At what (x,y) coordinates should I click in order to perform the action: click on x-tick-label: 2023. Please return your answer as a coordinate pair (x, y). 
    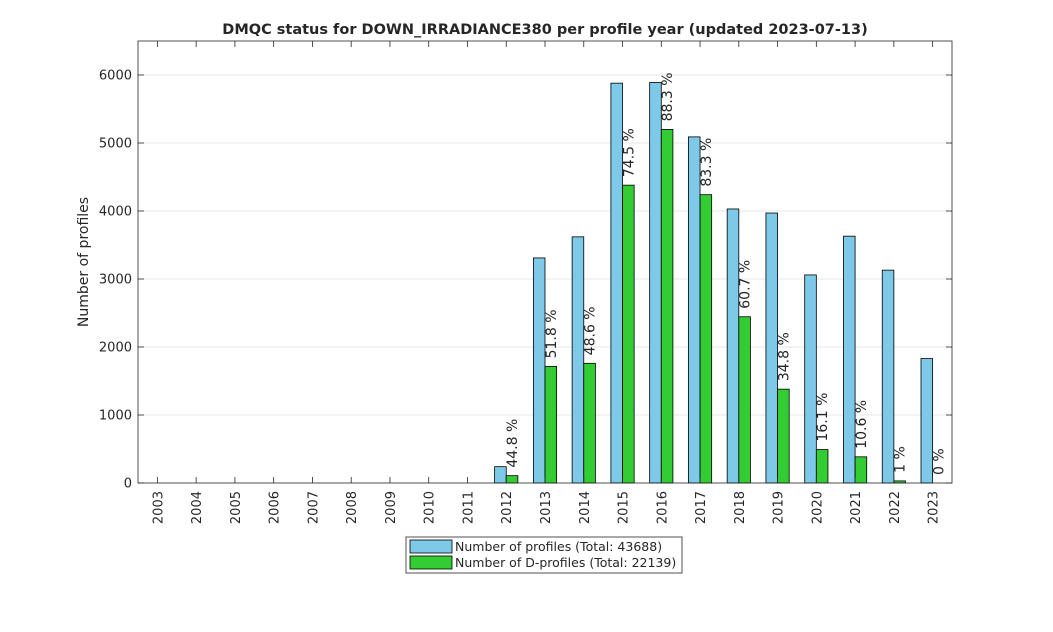
    Looking at the image, I should click on (934, 507).